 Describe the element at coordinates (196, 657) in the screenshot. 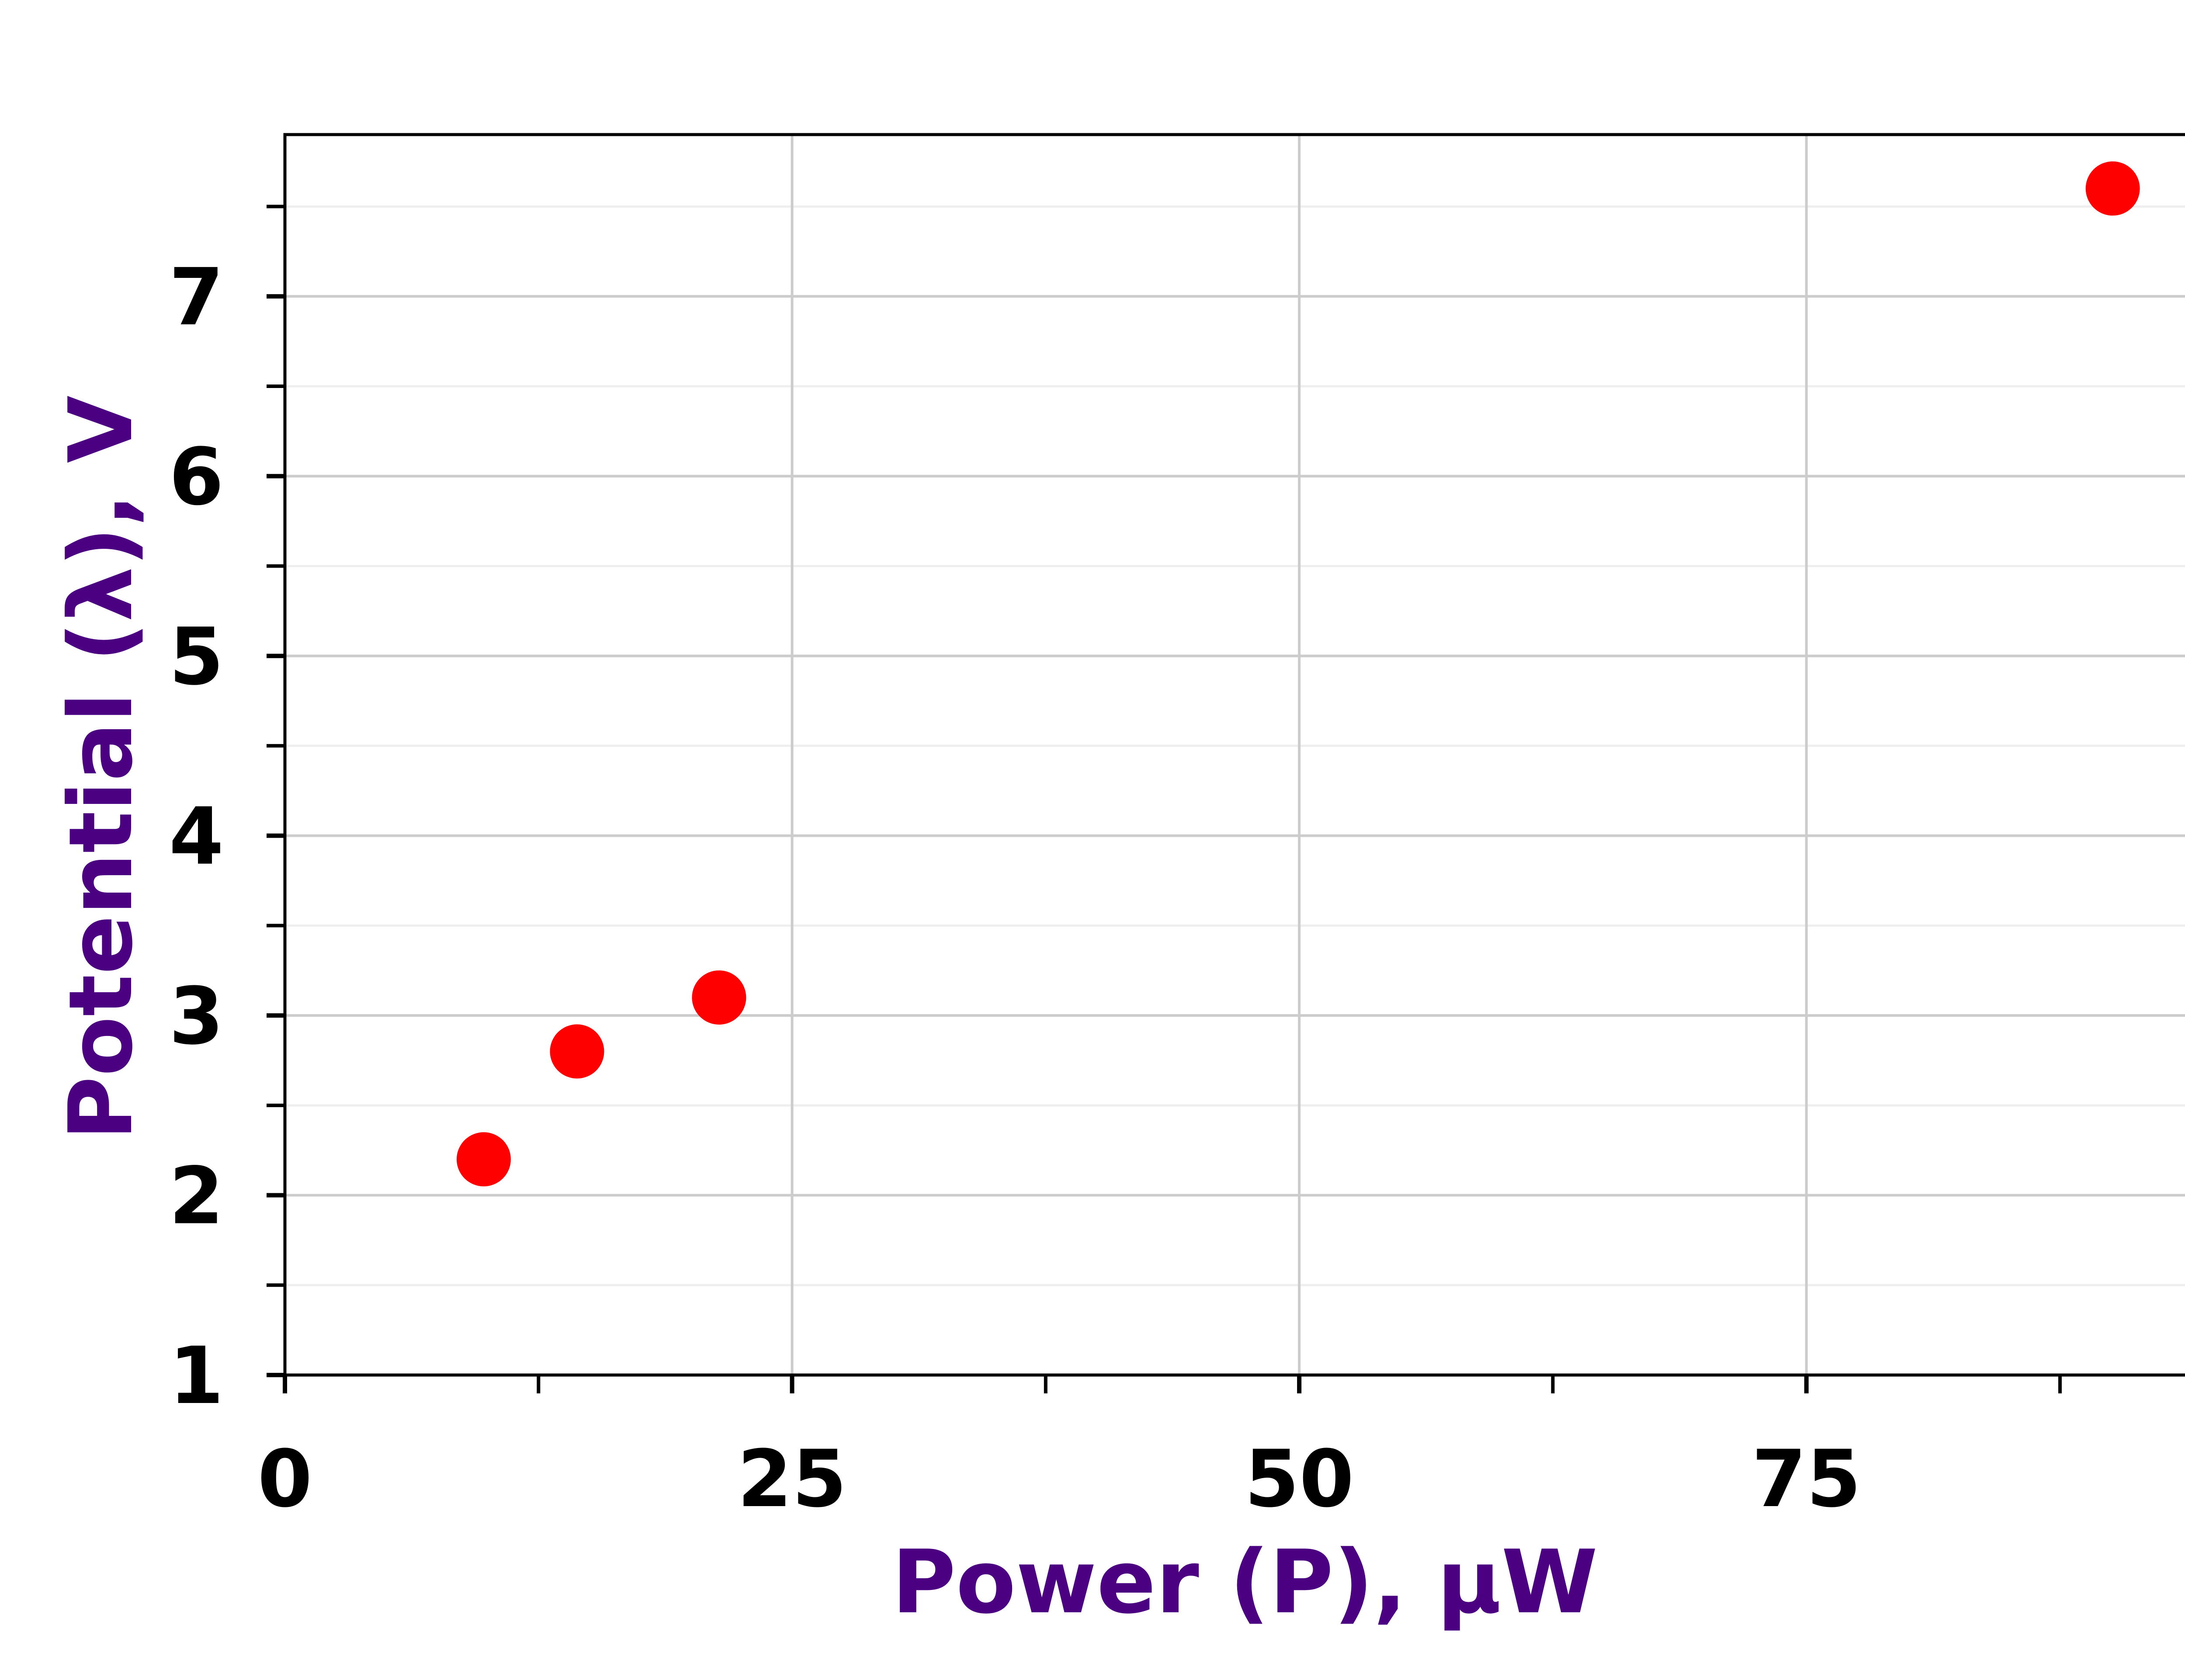

I see `y-tick-label: 5` at that location.